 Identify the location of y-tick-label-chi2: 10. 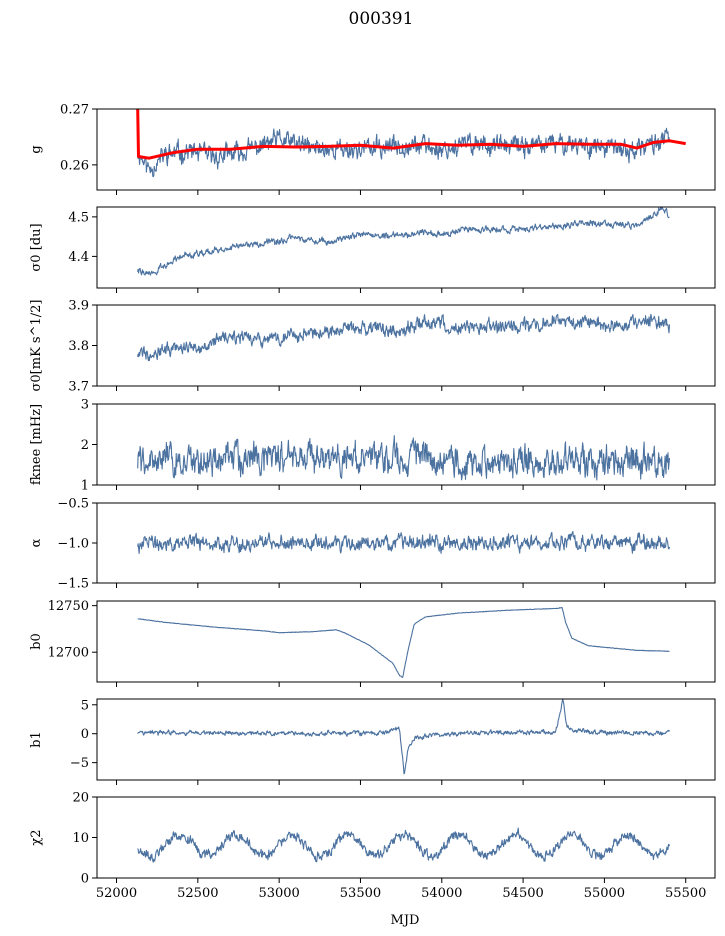
(80, 838).